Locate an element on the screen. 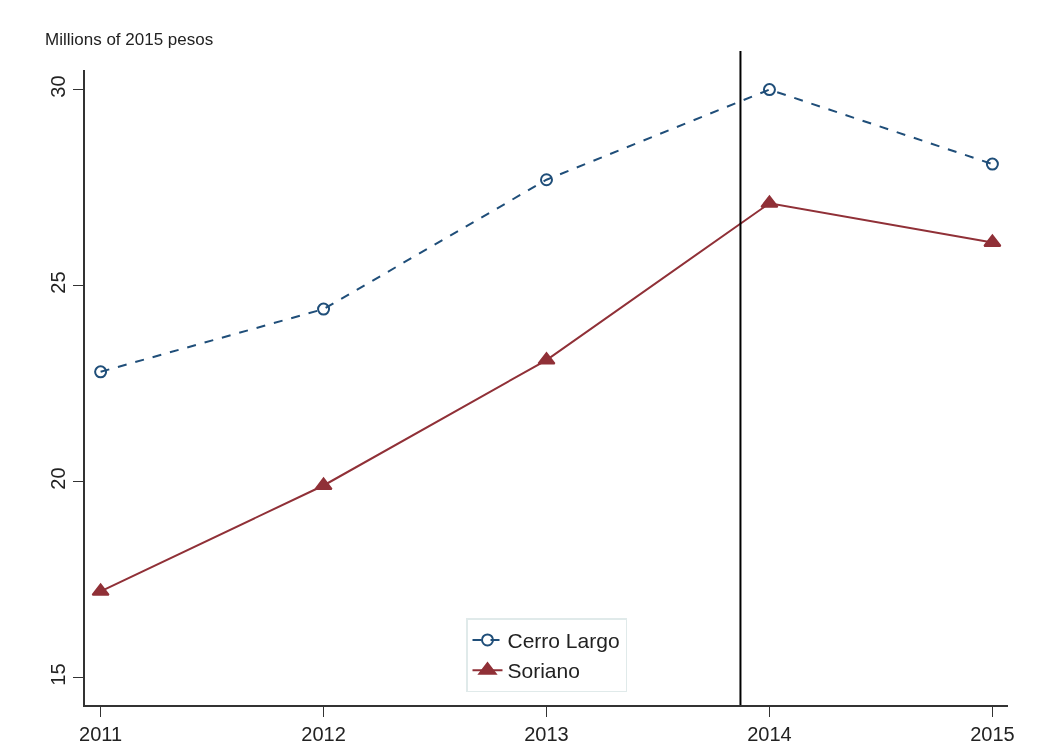 This screenshot has width=1038, height=755. x-tick-label: 2015 is located at coordinates (992, 733).